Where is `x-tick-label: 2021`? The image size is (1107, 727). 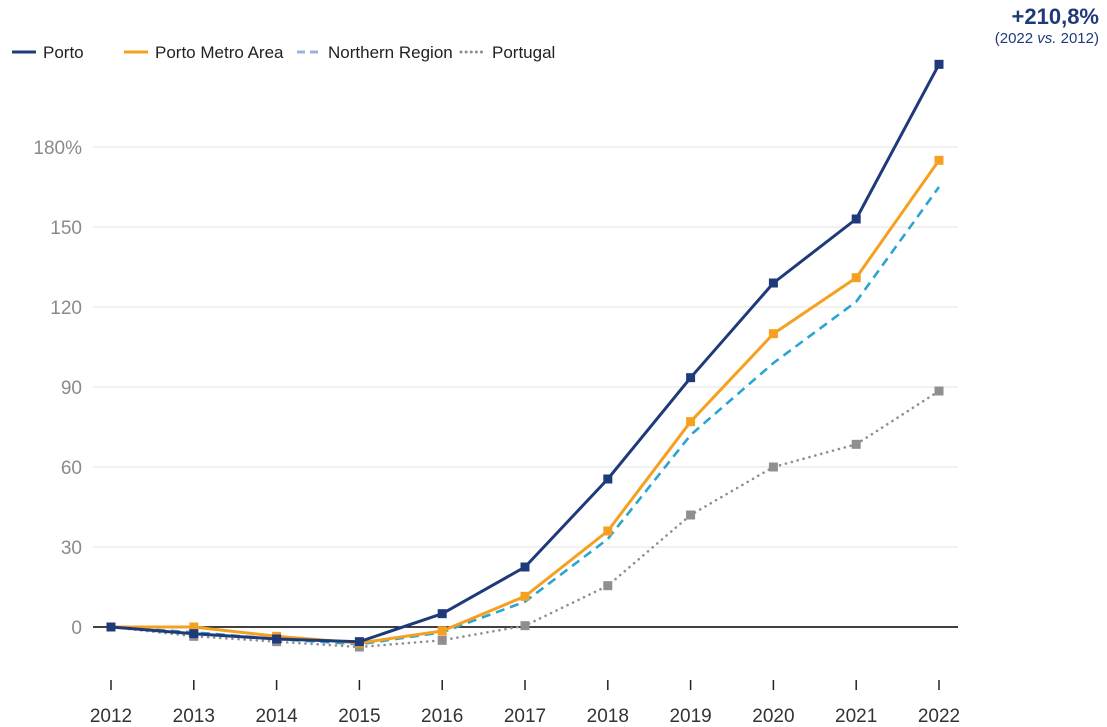 x-tick-label: 2021 is located at coordinates (856, 716).